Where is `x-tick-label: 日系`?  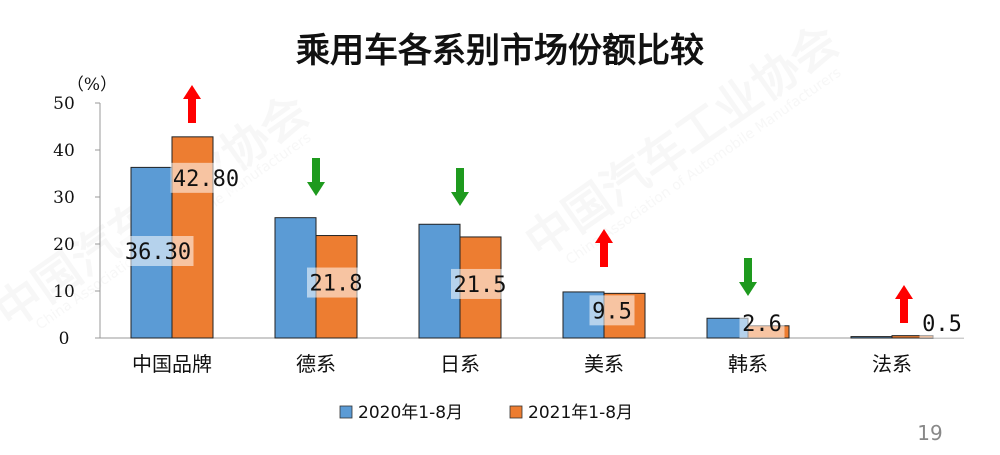 x-tick-label: 日系 is located at coordinates (460, 364).